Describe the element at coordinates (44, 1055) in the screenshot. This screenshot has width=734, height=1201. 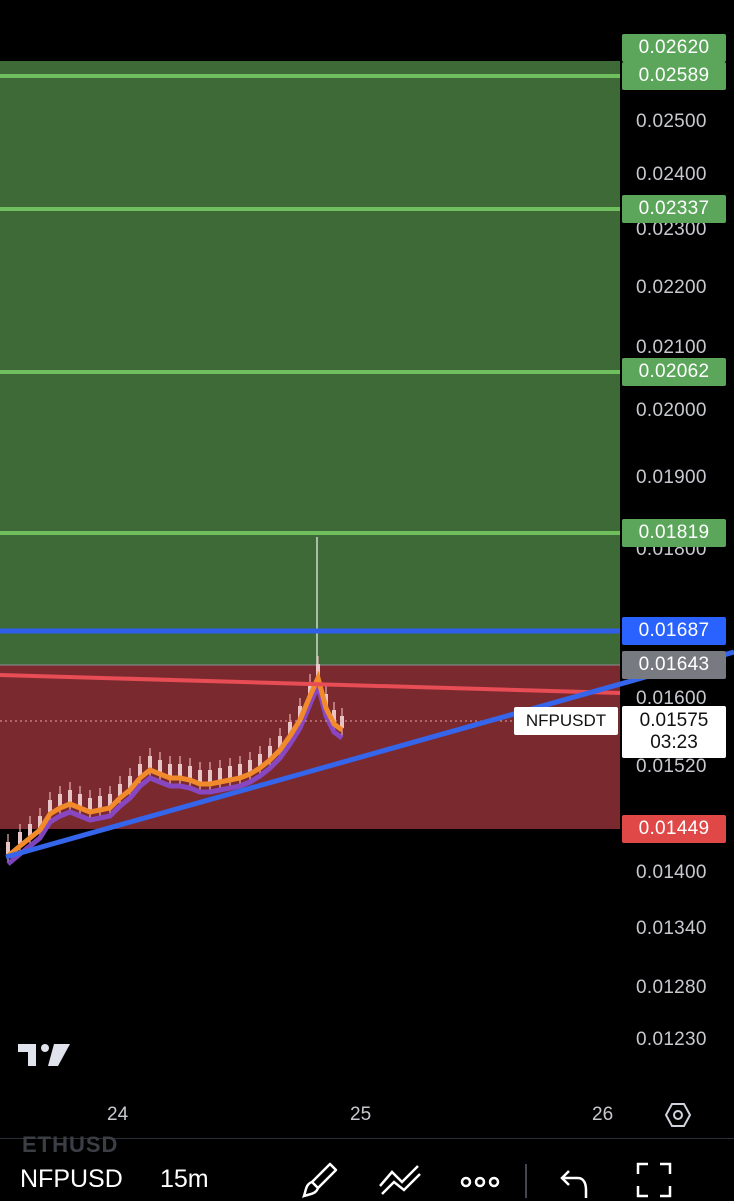
I see `tradingview-logo-icon` at that location.